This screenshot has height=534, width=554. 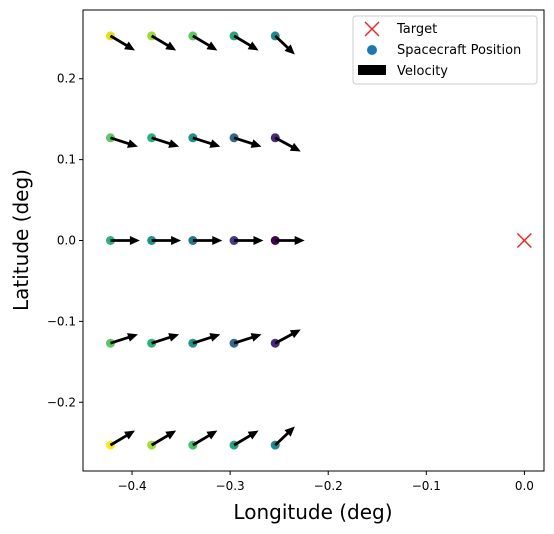 I want to click on legend: Target Spacecraft Position Velocity, so click(x=445, y=50).